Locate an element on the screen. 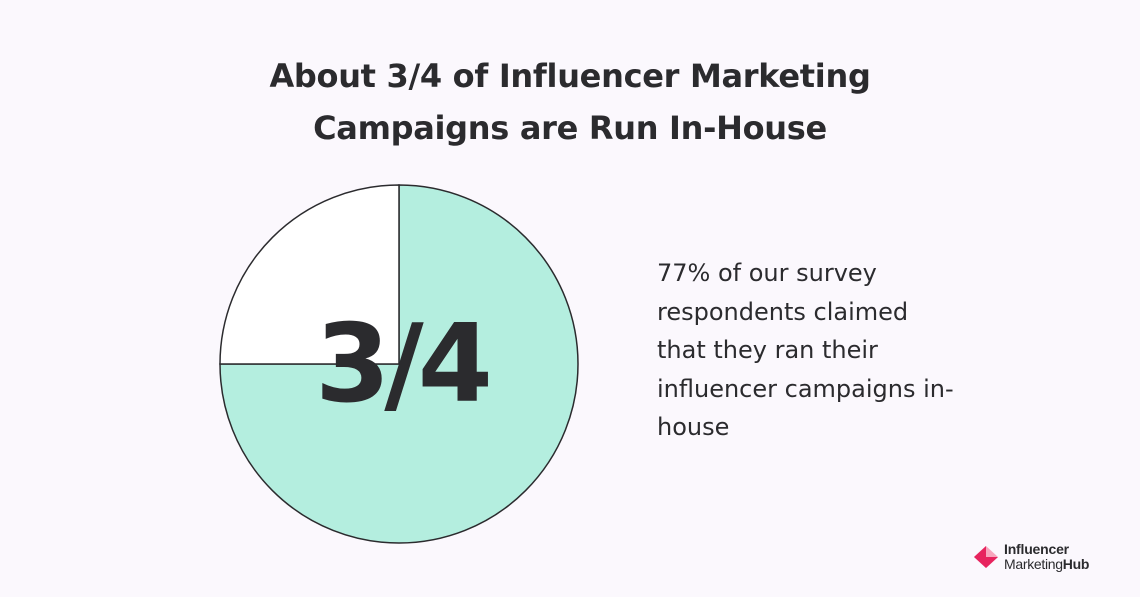 The width and height of the screenshot is (1140, 597). logo-text: Influencer MarketingHub is located at coordinates (1046, 557).